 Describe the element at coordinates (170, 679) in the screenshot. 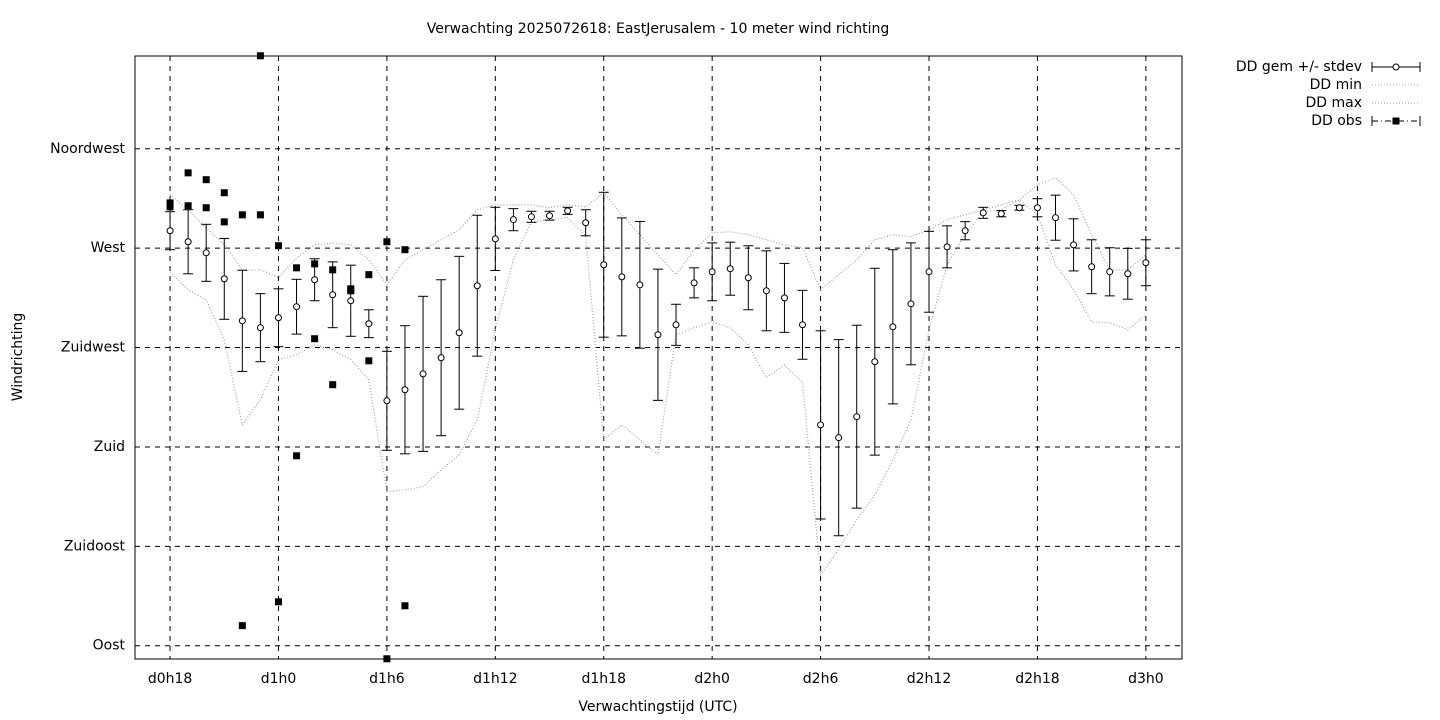

I see `x-tick-label: d0h18` at that location.